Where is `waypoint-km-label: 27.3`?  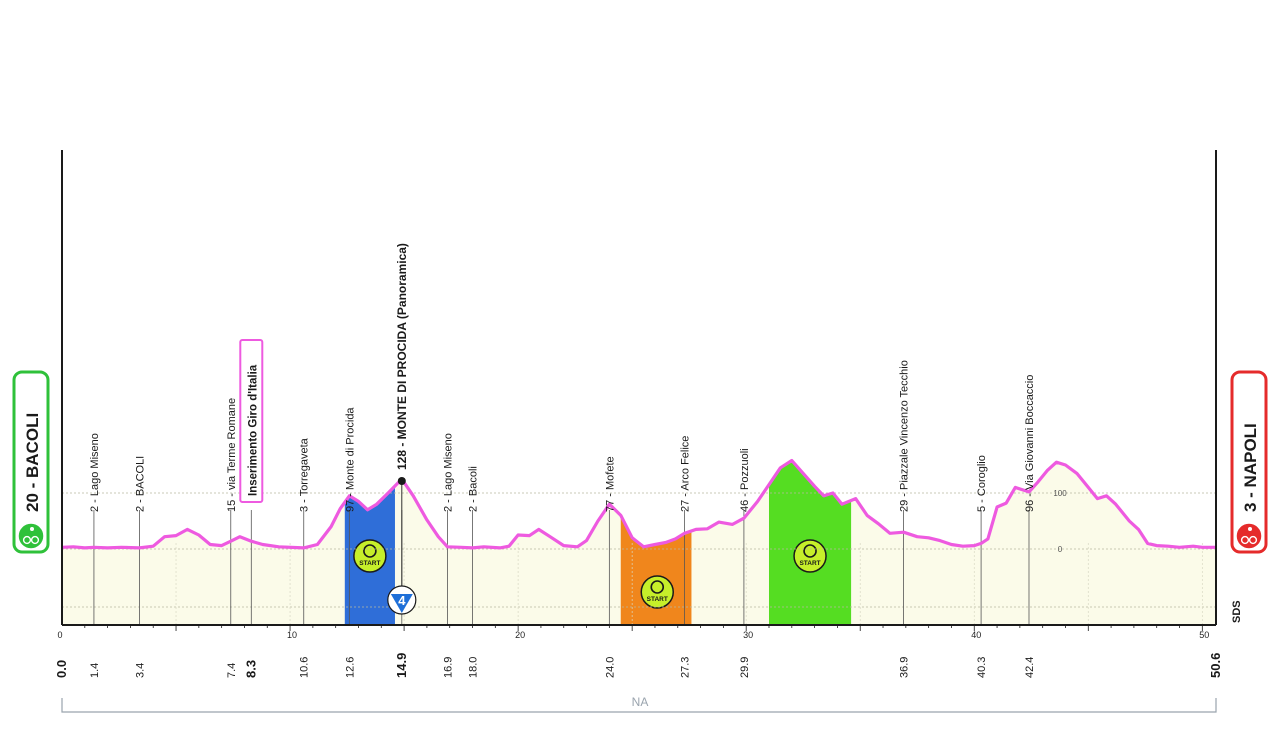
waypoint-km-label: 27.3 is located at coordinates (686, 667).